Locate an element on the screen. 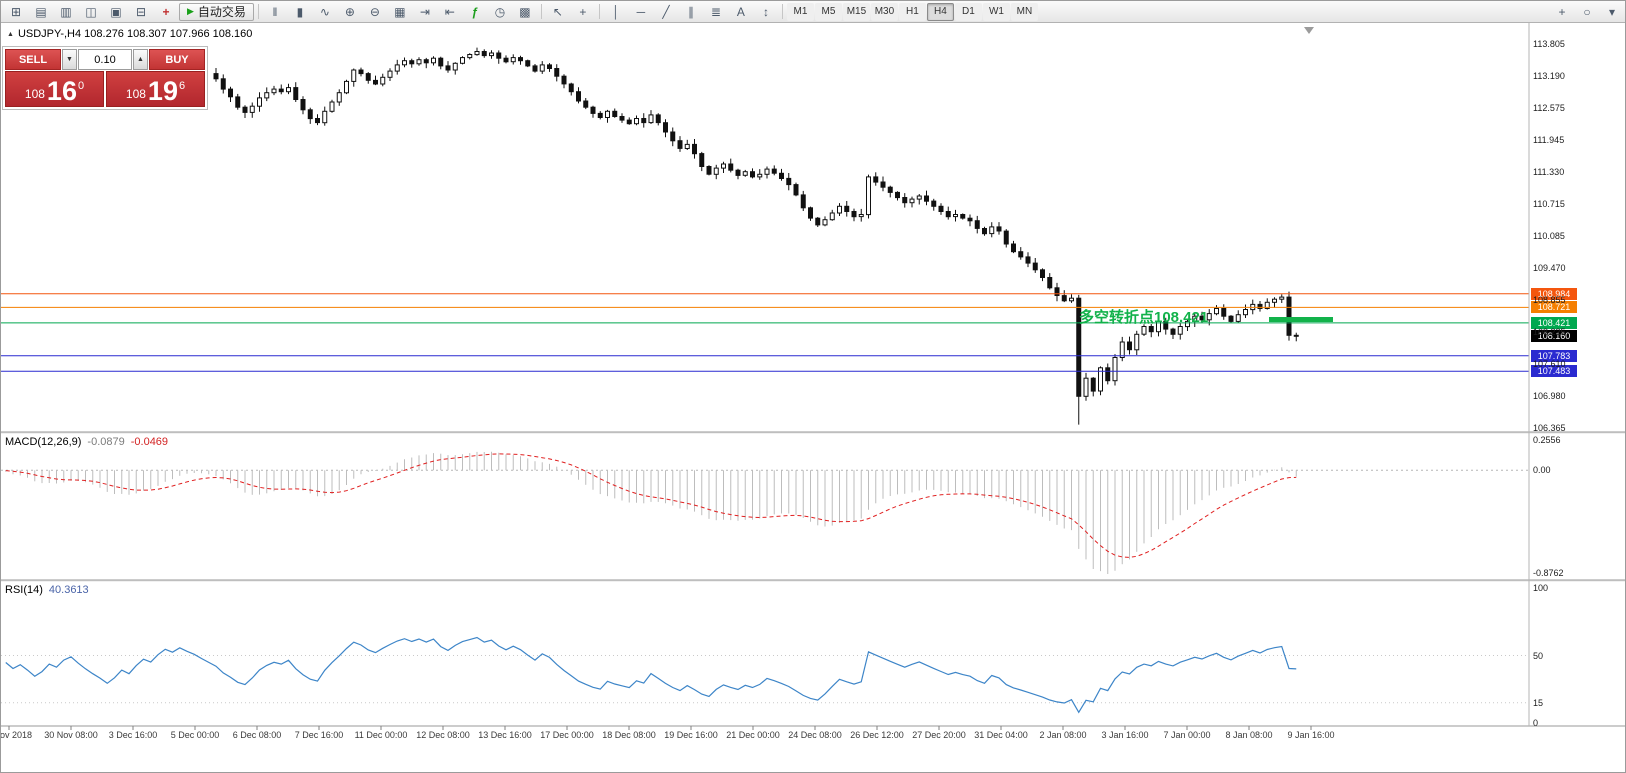 The height and width of the screenshot is (773, 1626). date-axis-label: 3 Dec 16:00 is located at coordinates (133, 735).